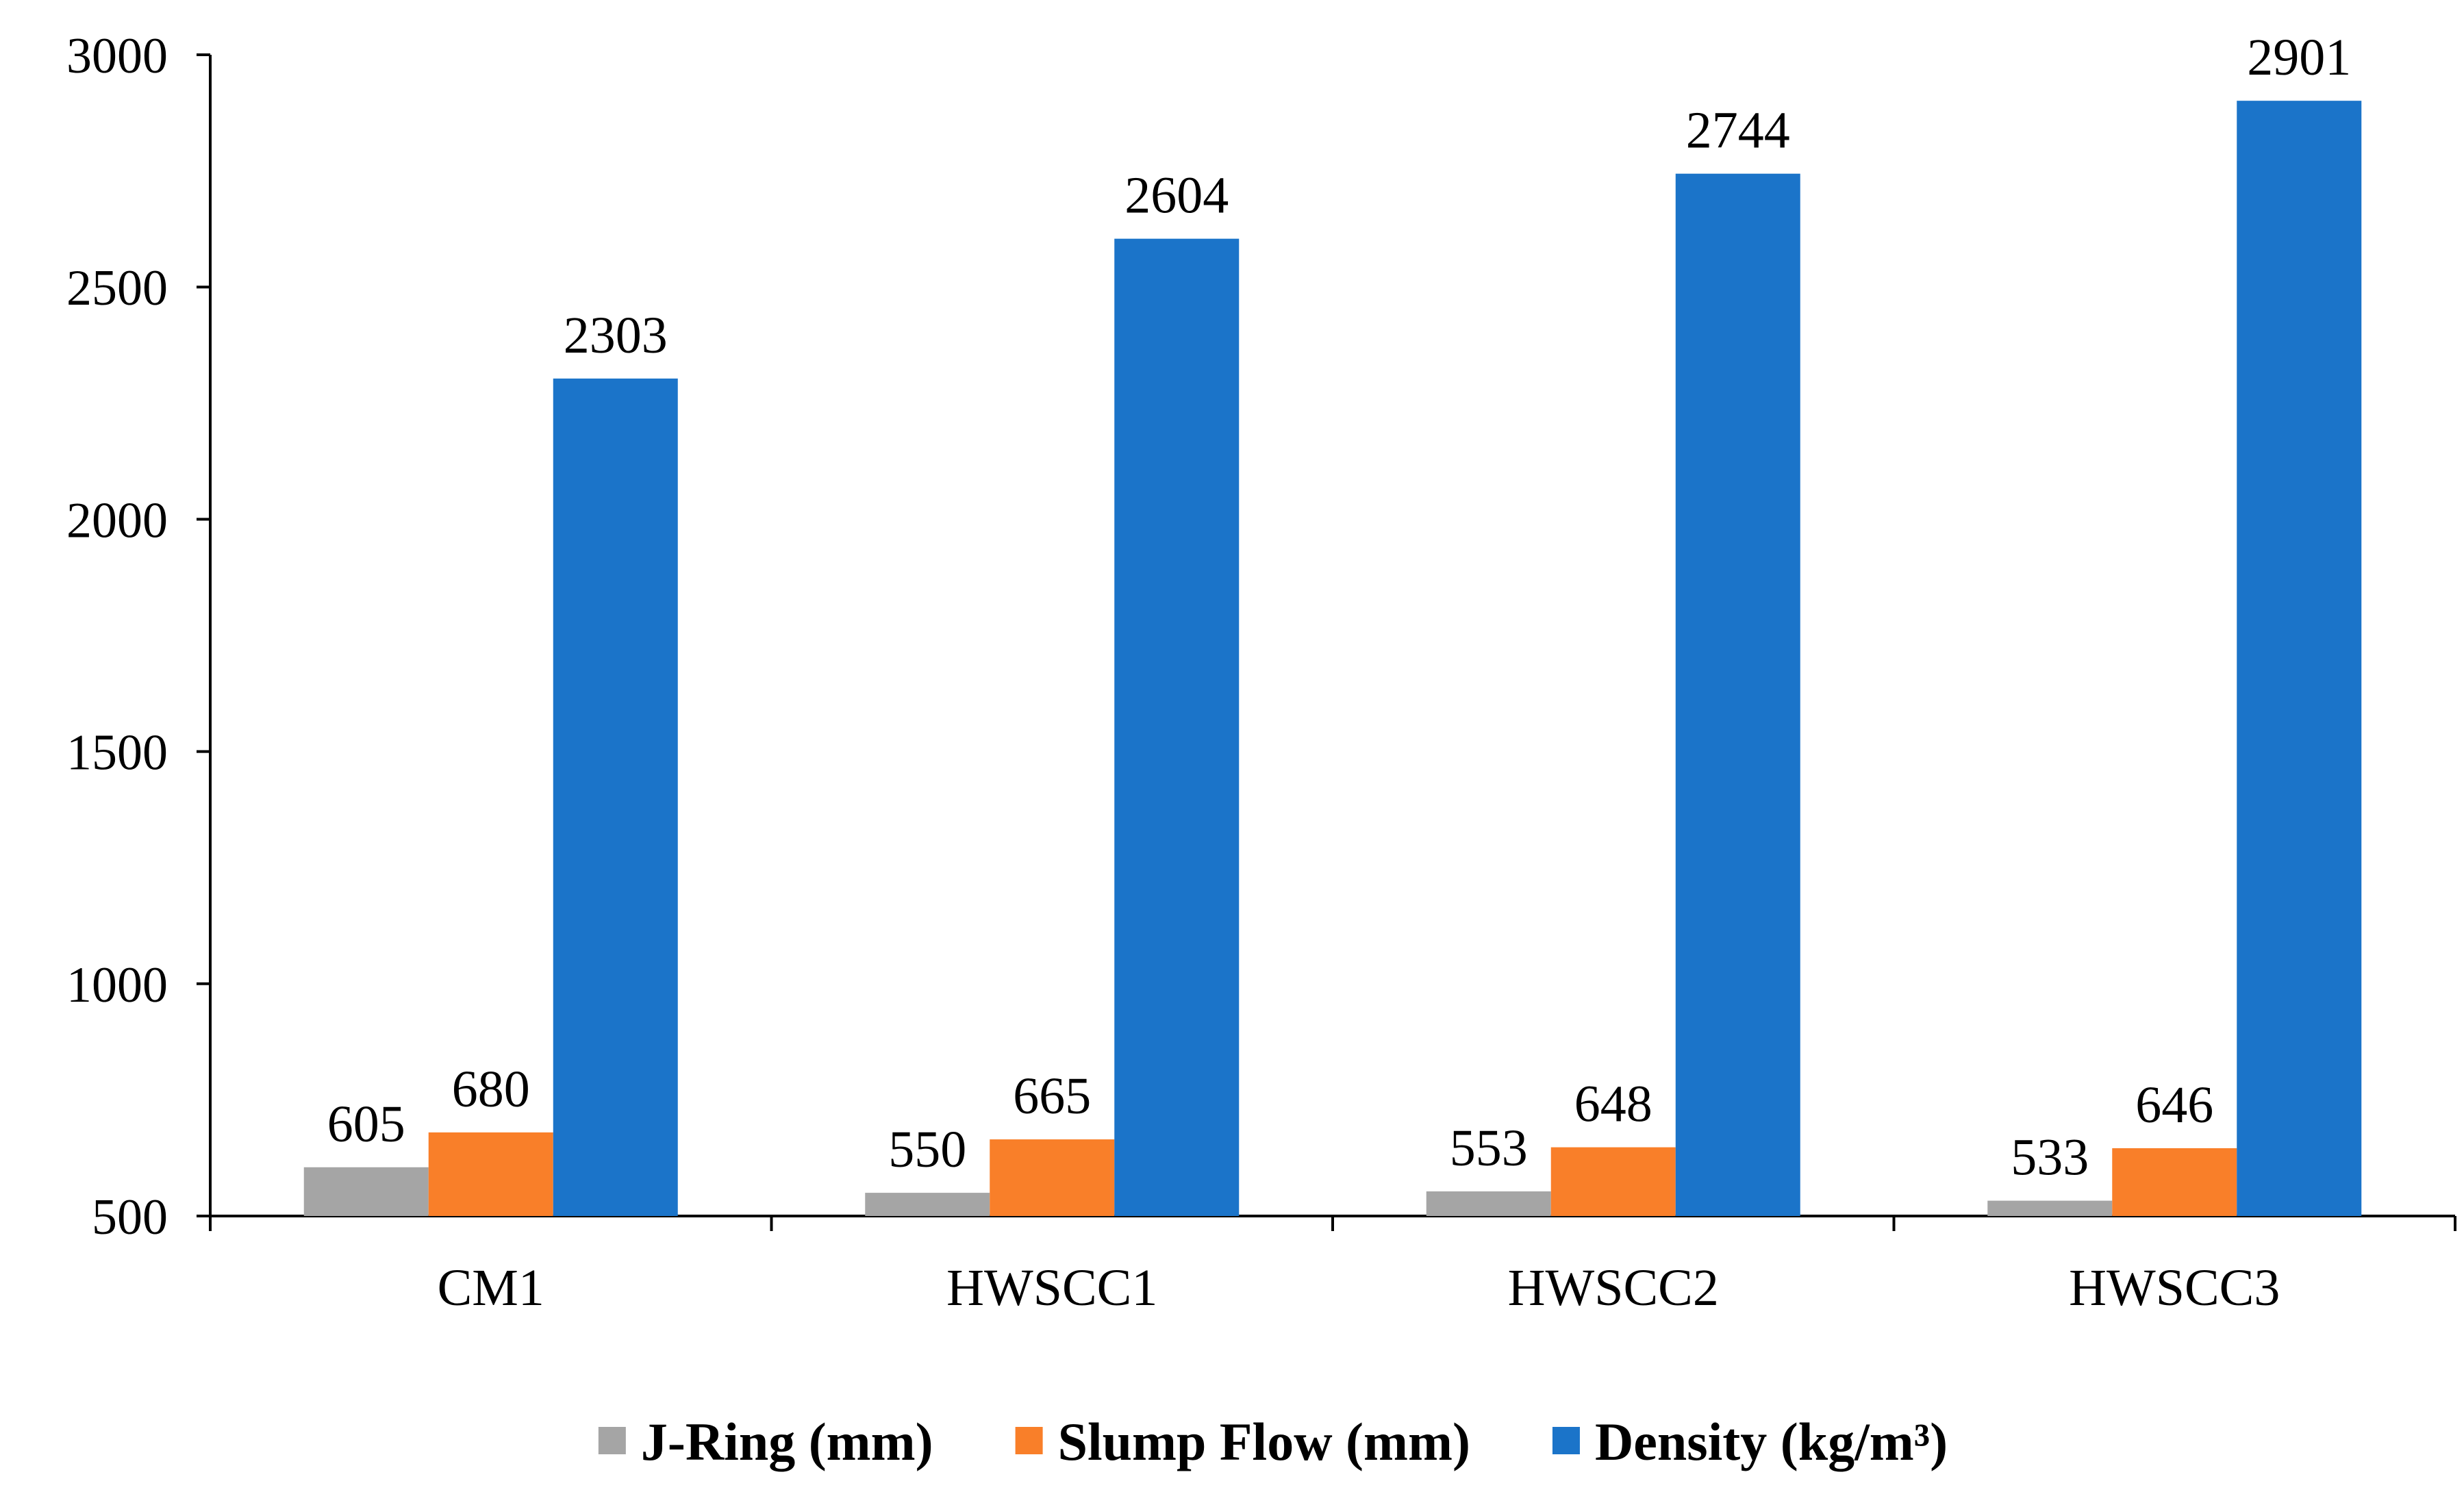 The image size is (2464, 1494). Describe the element at coordinates (366, 1124) in the screenshot. I see `bar-value-label: 605` at that location.